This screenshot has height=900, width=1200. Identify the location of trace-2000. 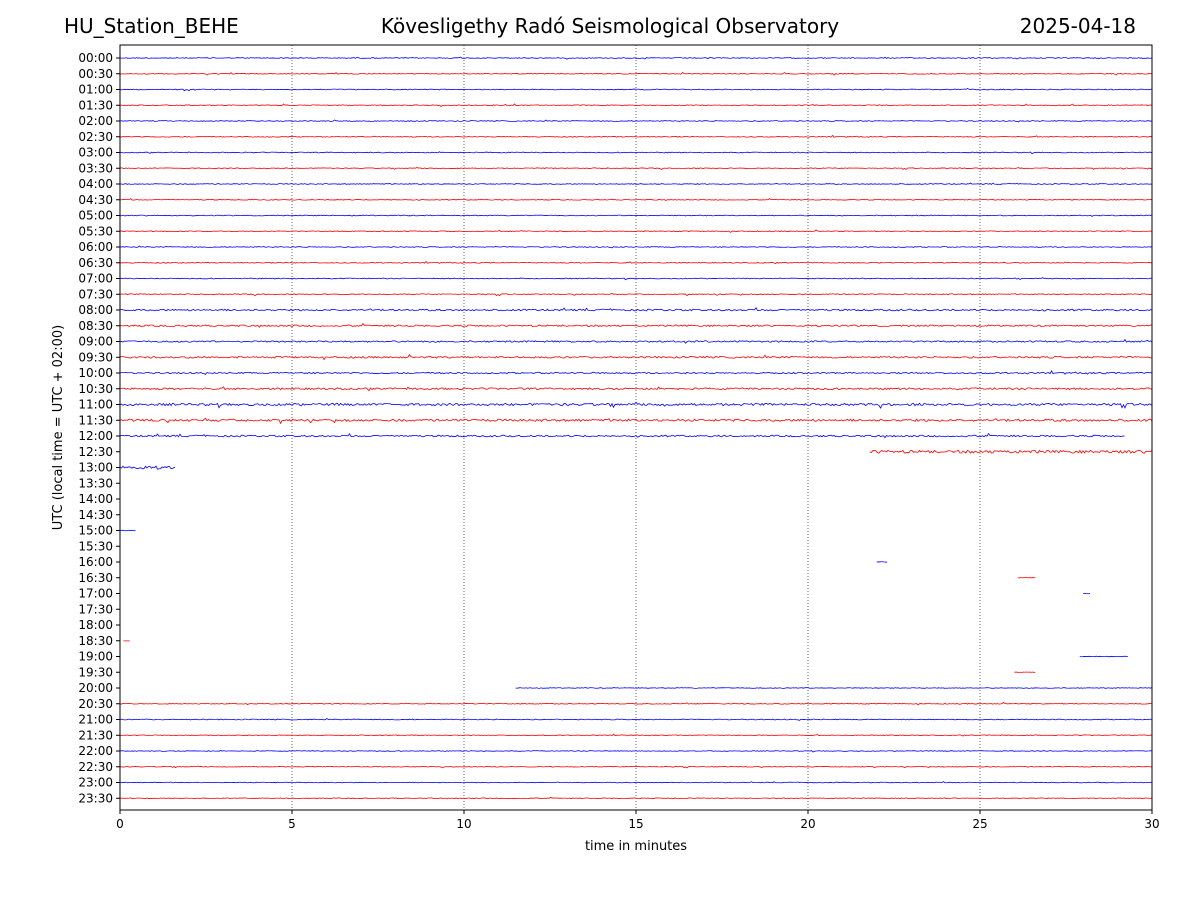
(834, 688).